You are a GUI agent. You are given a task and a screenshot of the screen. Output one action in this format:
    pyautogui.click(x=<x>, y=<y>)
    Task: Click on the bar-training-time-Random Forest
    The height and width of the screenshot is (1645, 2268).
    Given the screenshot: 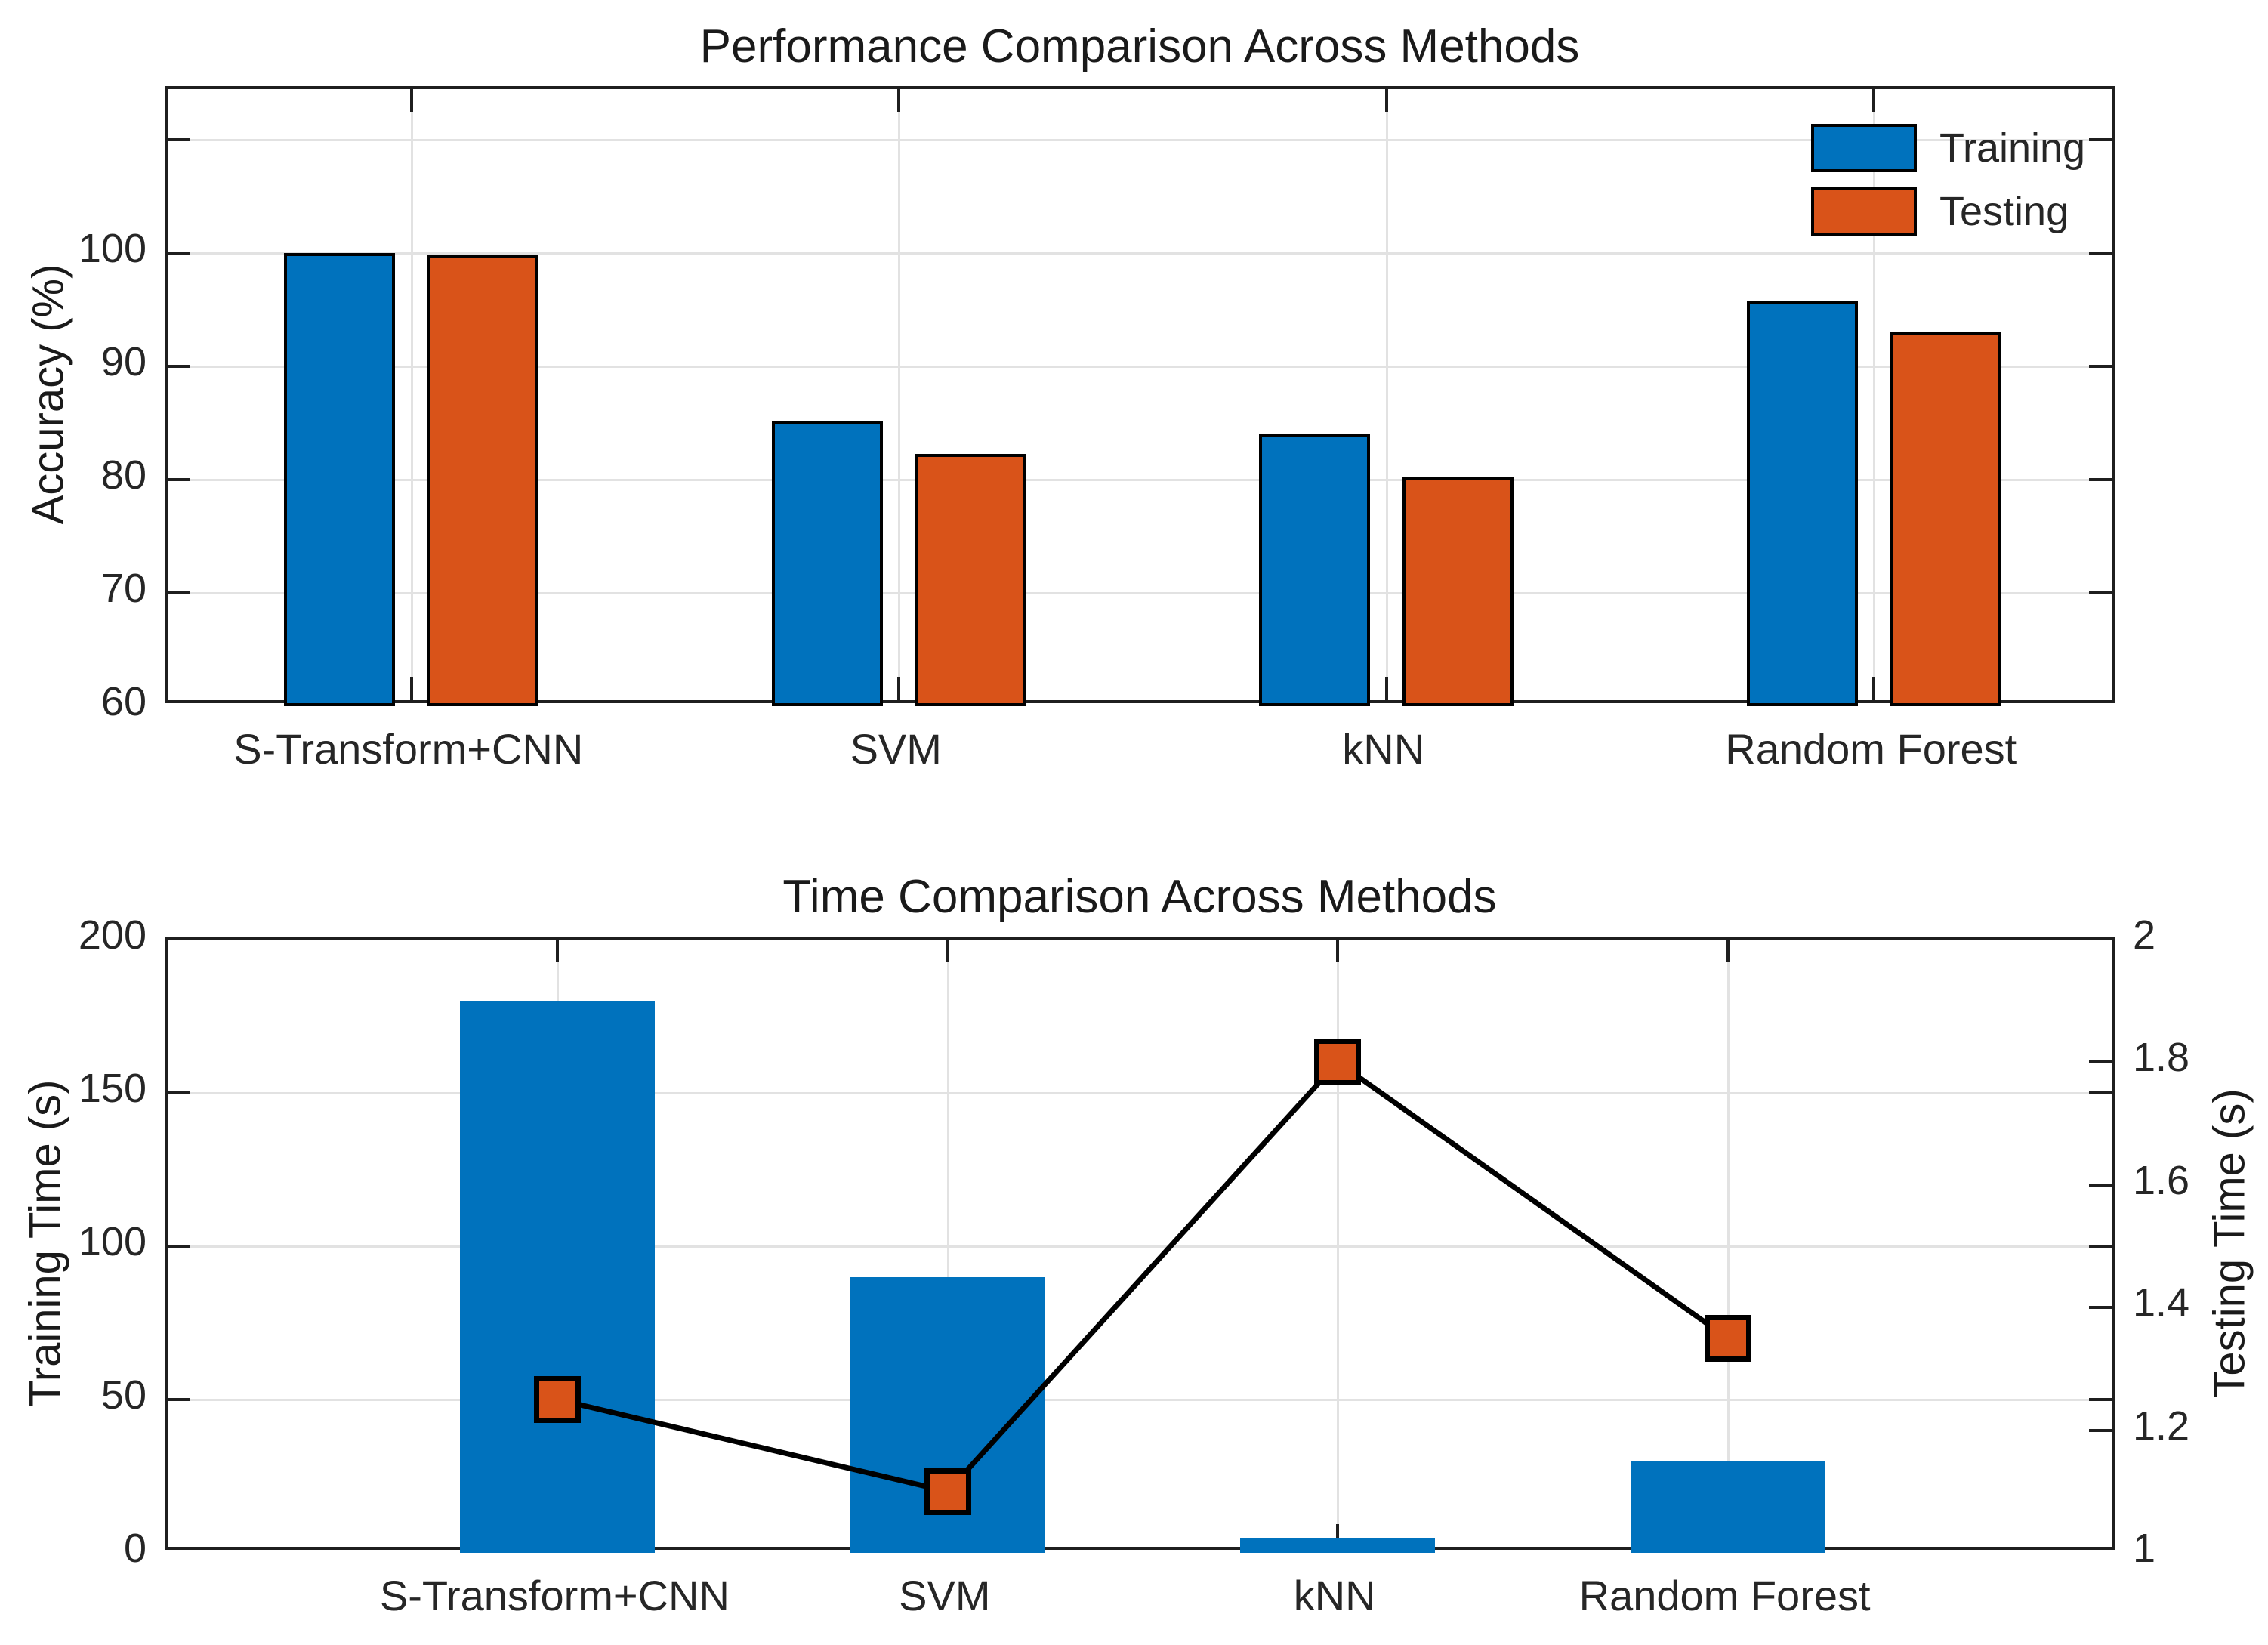 What is the action you would take?
    pyautogui.click(x=1727, y=1507)
    